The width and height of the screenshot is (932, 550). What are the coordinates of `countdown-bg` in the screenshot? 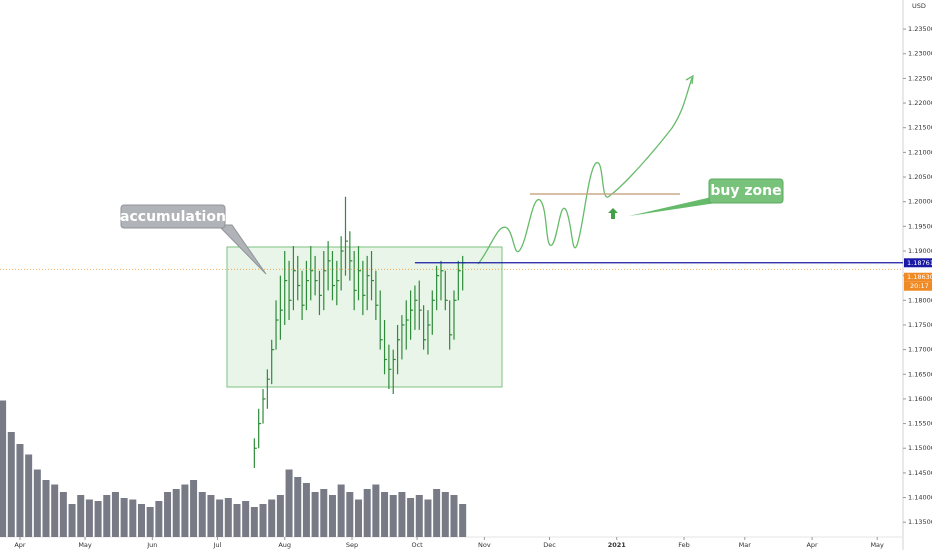 It's located at (918, 286).